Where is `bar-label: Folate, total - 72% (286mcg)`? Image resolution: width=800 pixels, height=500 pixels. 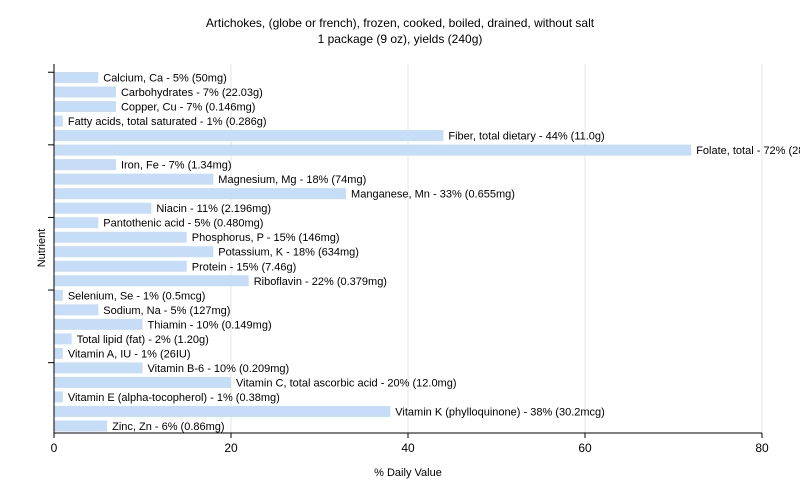
bar-label: Folate, total - 72% (286mcg) is located at coordinates (748, 151).